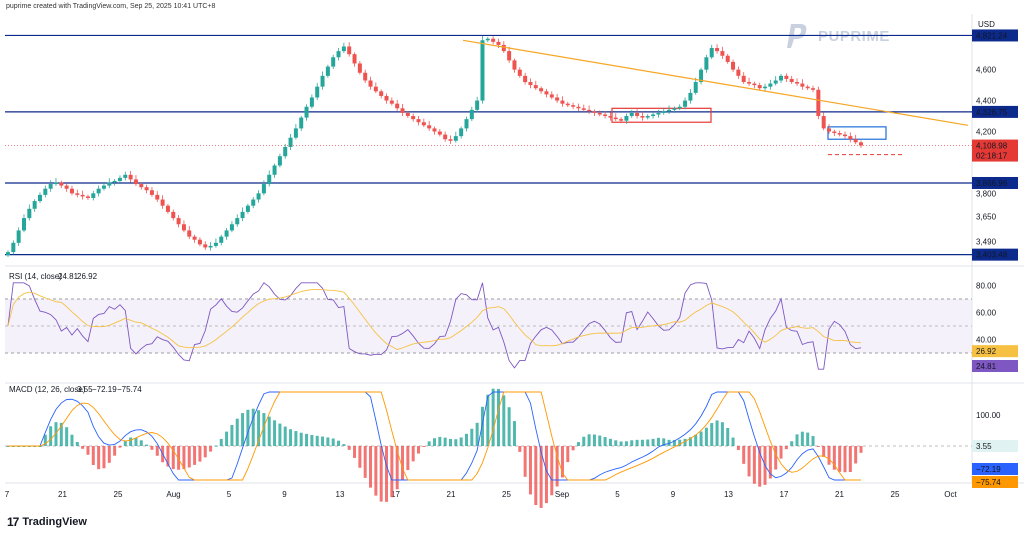 This screenshot has height=539, width=1024. Describe the element at coordinates (986, 313) in the screenshot. I see `rsi-tick-1: 60.00` at that location.